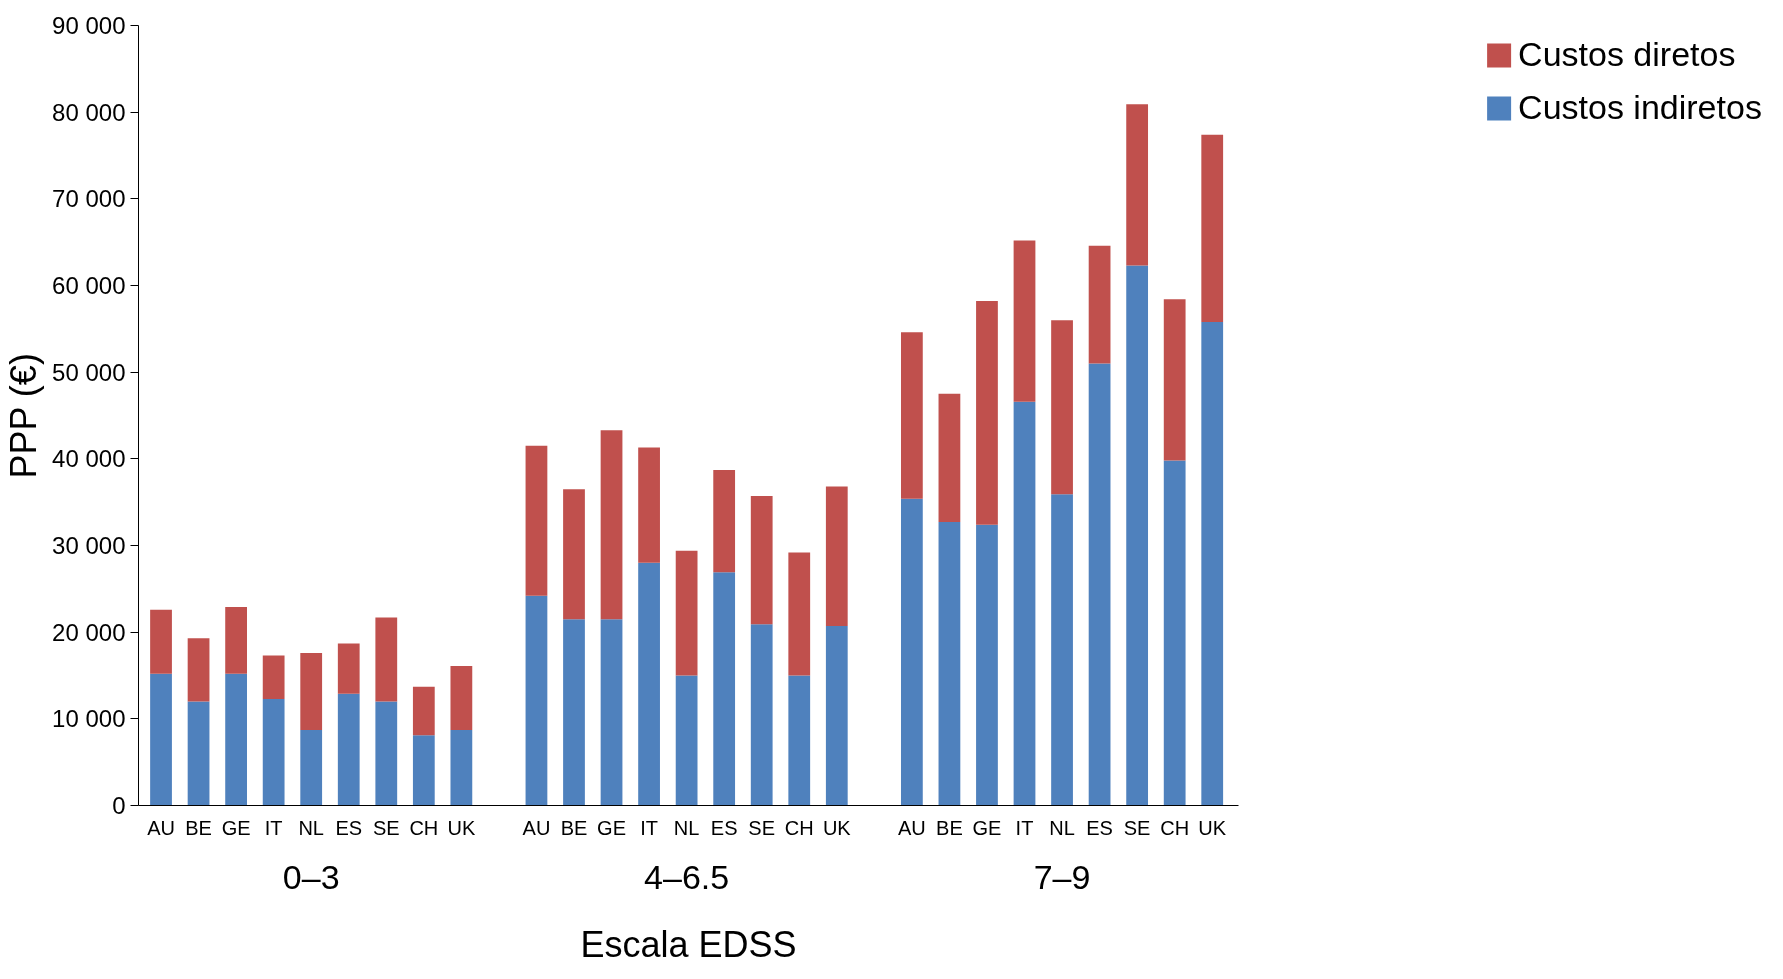 Image resolution: width=1783 pixels, height=979 pixels. Describe the element at coordinates (89, 545) in the screenshot. I see `y-tick-label: 30 000` at that location.